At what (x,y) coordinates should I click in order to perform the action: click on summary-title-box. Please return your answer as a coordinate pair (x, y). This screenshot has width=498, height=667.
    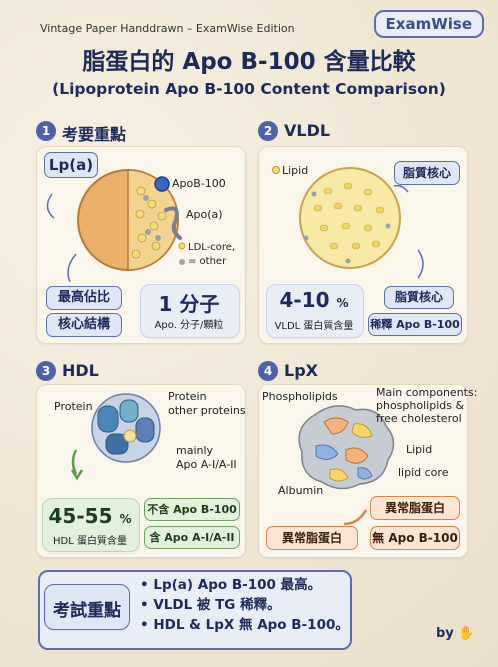
    Looking at the image, I should click on (87, 607).